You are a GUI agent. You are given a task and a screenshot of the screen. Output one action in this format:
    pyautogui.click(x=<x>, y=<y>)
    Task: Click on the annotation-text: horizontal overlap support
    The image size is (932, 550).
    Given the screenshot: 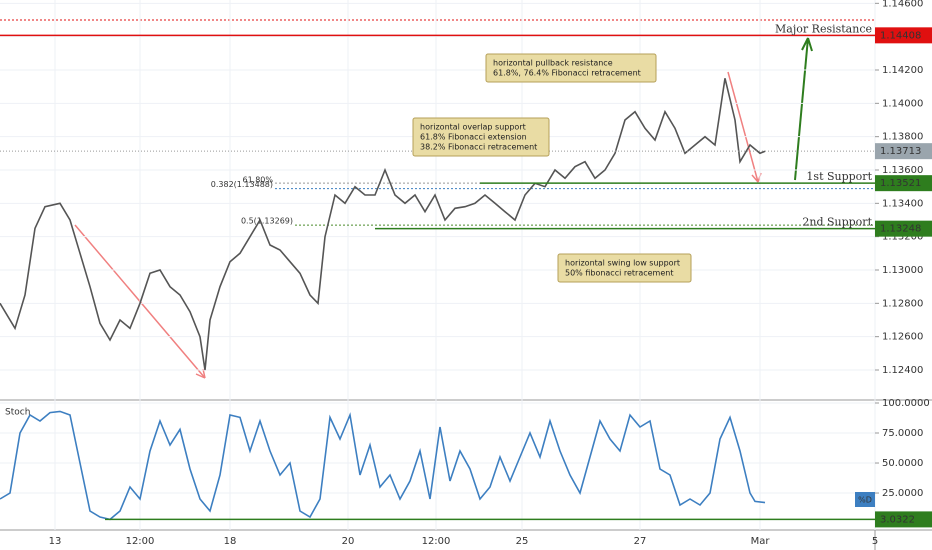 What is the action you would take?
    pyautogui.click(x=473, y=127)
    